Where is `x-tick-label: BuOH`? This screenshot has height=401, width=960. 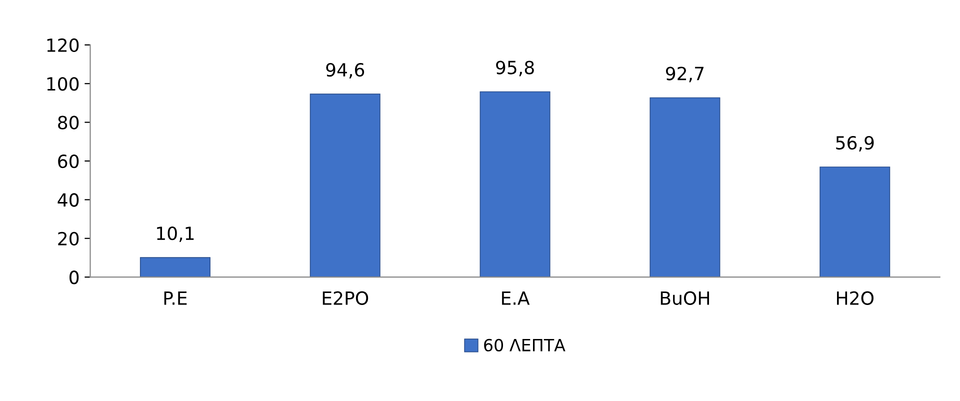 x-tick-label: BuOH is located at coordinates (684, 298).